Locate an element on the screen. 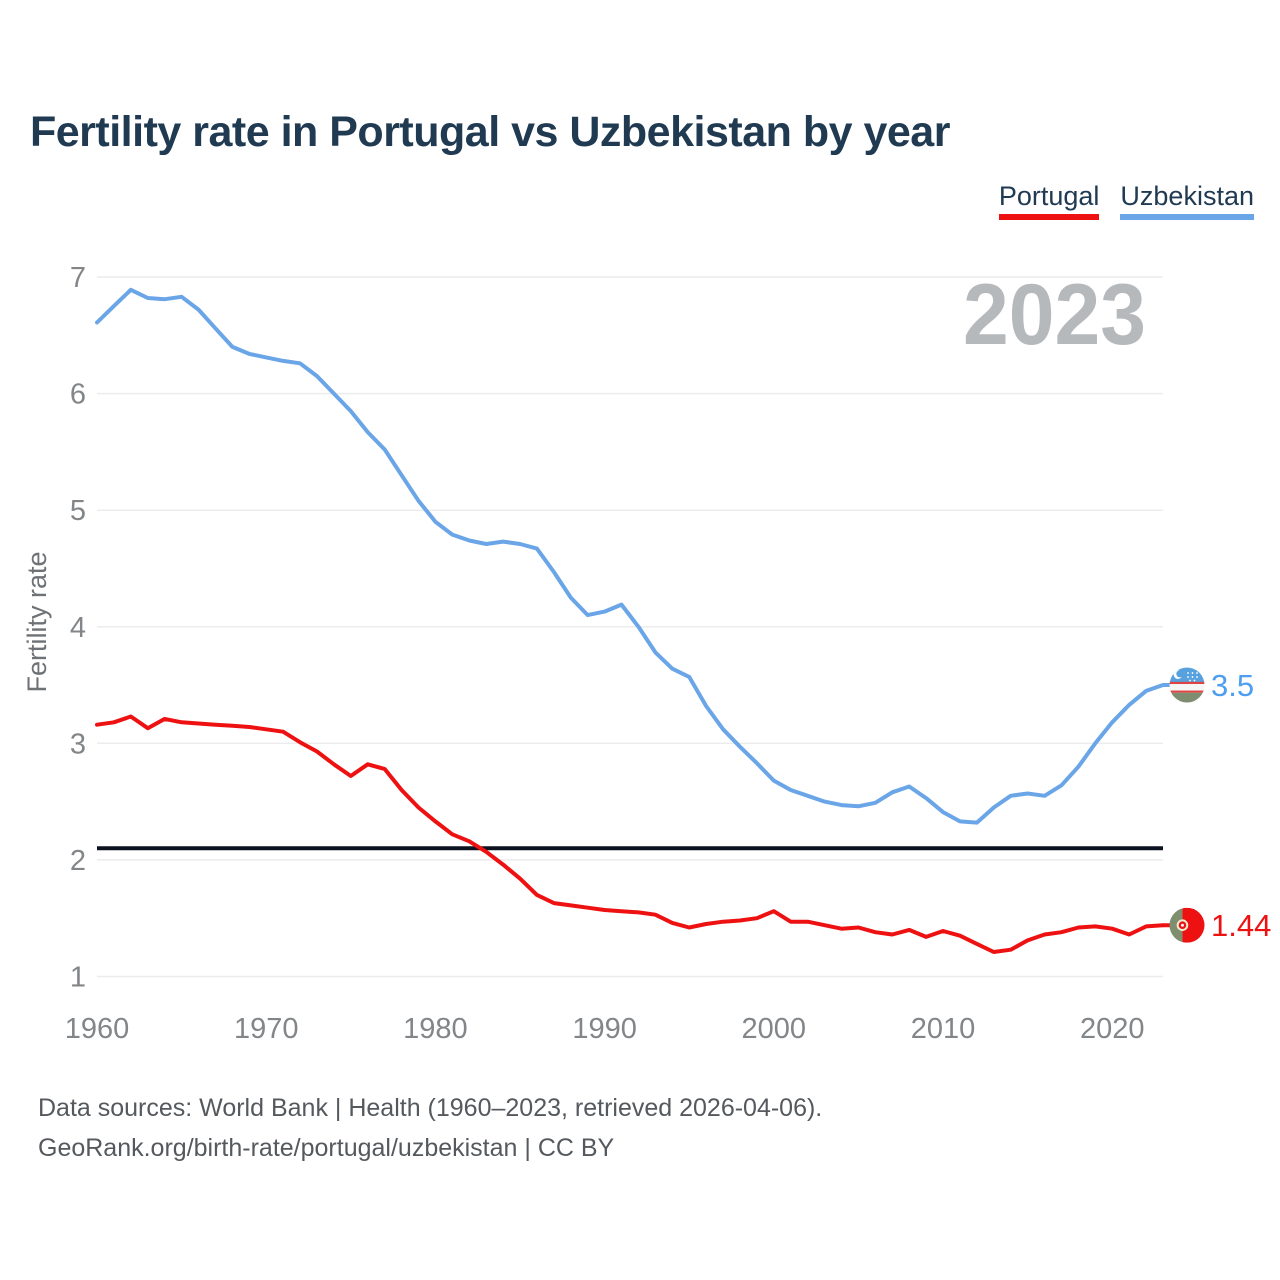  watermark-year: 2023 is located at coordinates (1054, 315).